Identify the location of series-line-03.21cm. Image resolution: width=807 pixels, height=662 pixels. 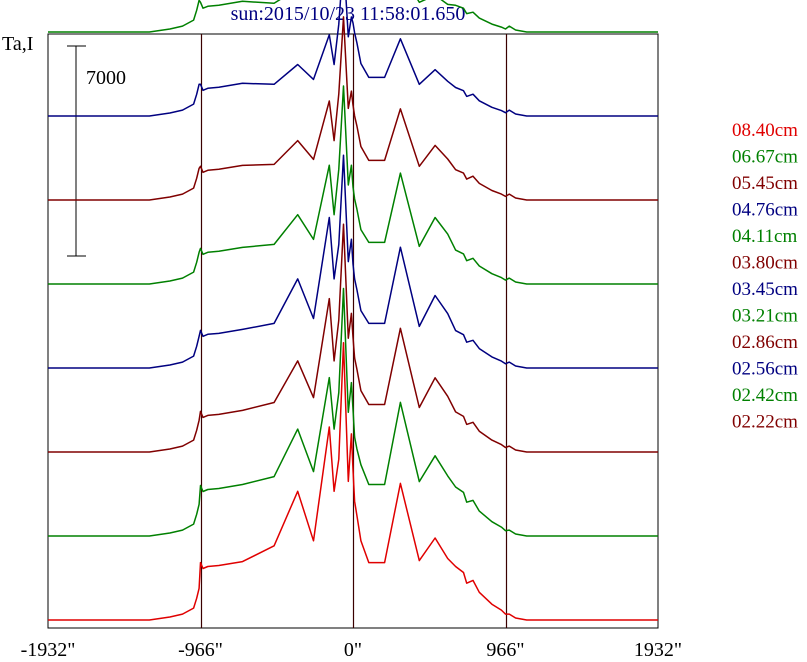
(353, 16).